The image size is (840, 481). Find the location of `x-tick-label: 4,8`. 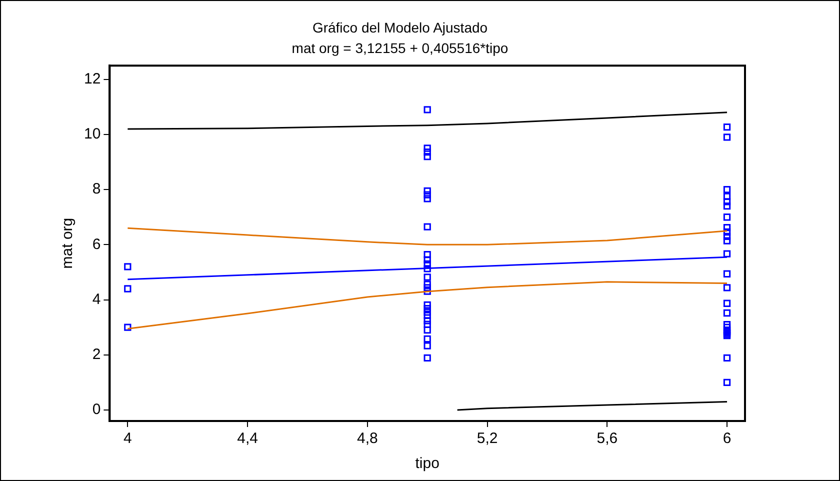

x-tick-label: 4,8 is located at coordinates (367, 439).